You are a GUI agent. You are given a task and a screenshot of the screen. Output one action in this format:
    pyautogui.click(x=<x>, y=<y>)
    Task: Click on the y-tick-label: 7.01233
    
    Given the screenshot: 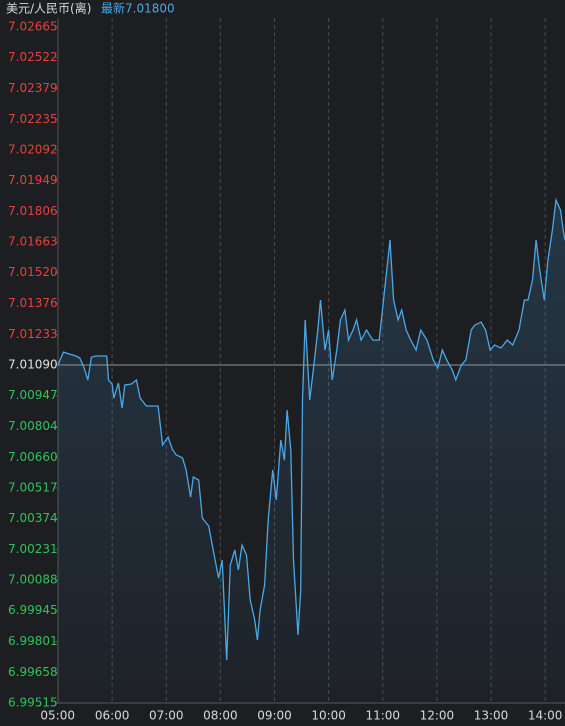 What is the action you would take?
    pyautogui.click(x=33, y=334)
    